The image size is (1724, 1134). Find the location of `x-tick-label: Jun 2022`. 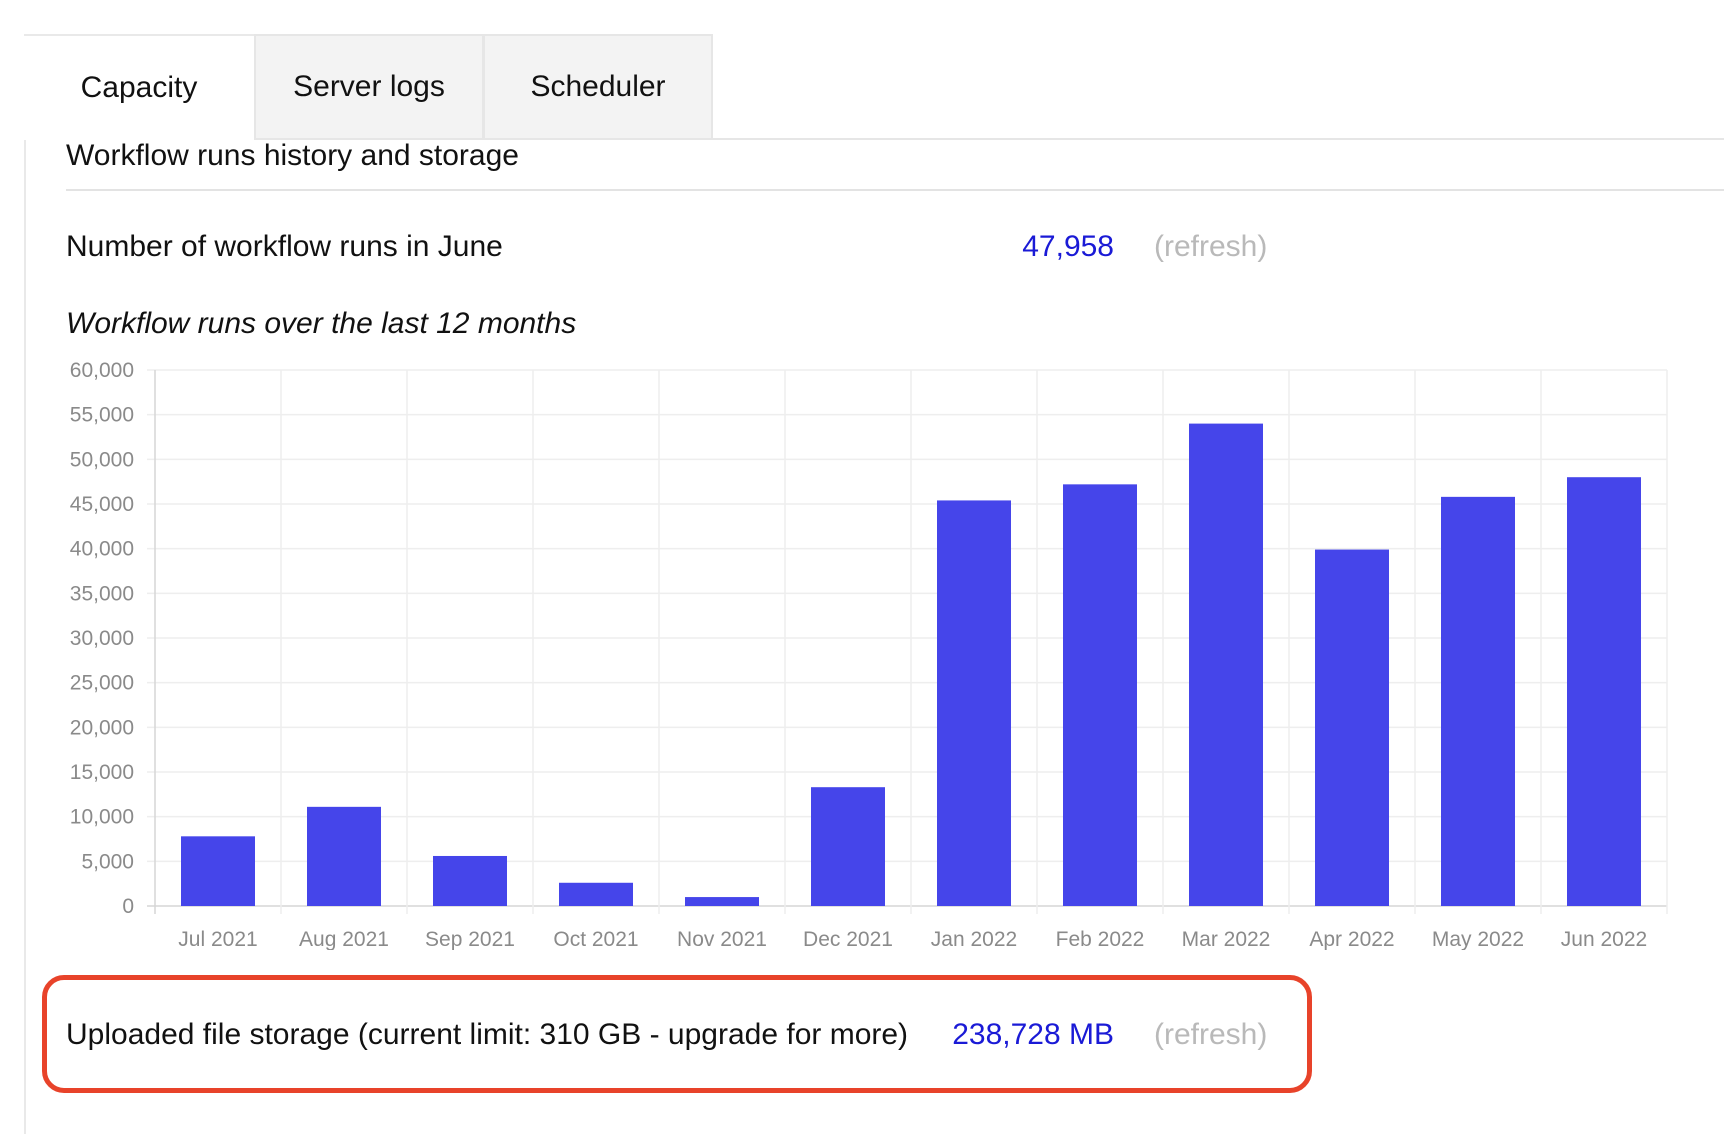

x-tick-label: Jun 2022 is located at coordinates (1604, 939).